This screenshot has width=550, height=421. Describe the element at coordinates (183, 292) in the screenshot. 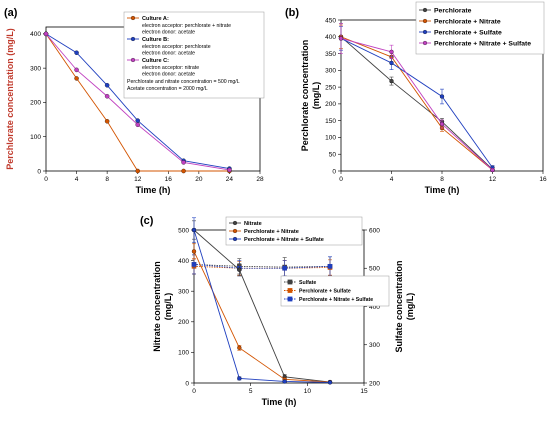

I see `y-tick-label: 300` at that location.